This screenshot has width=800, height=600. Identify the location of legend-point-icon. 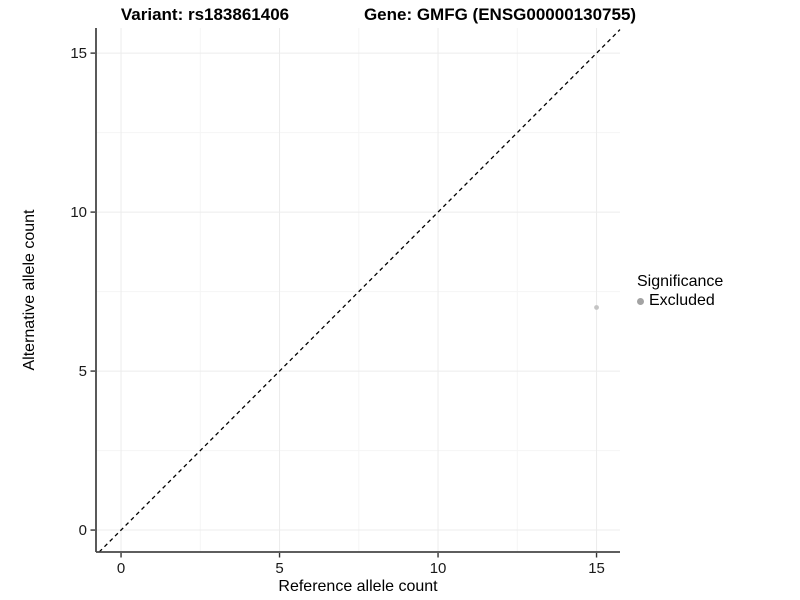
(640, 301).